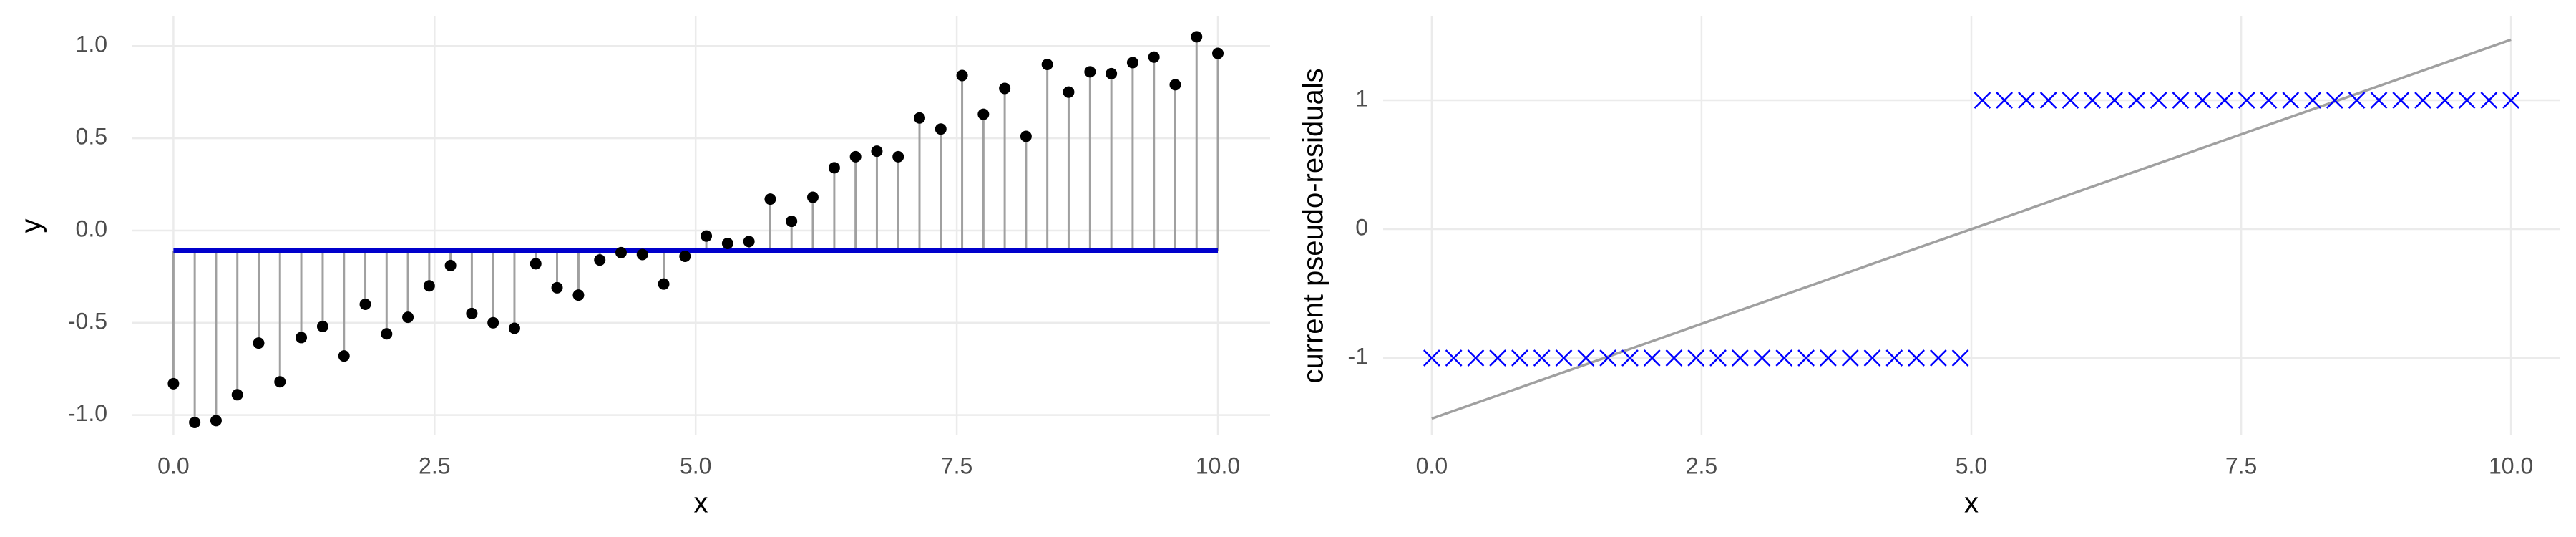  Describe the element at coordinates (173, 465) in the screenshot. I see `x-tick-label: 0.0` at that location.